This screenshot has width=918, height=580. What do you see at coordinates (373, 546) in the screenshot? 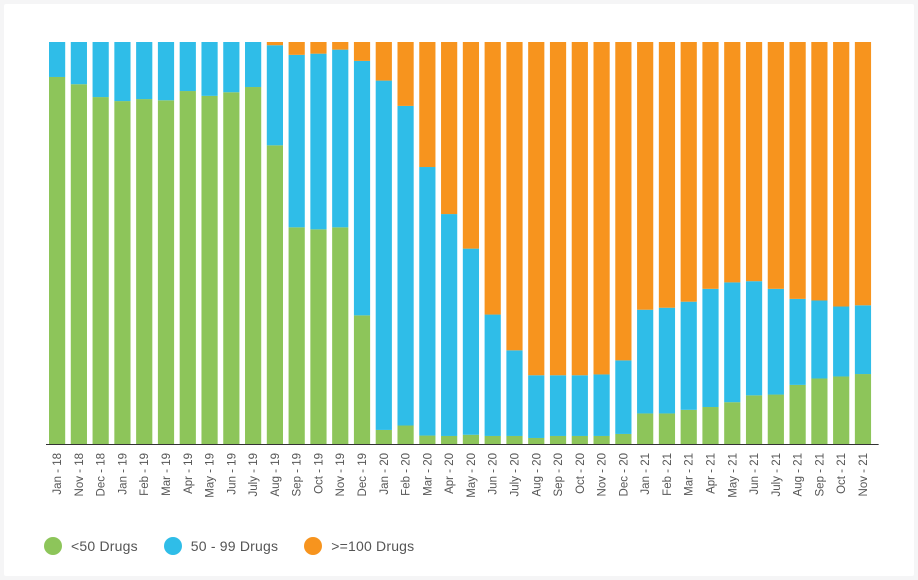
I see `legend-label: >=100 Drugs` at bounding box center [373, 546].